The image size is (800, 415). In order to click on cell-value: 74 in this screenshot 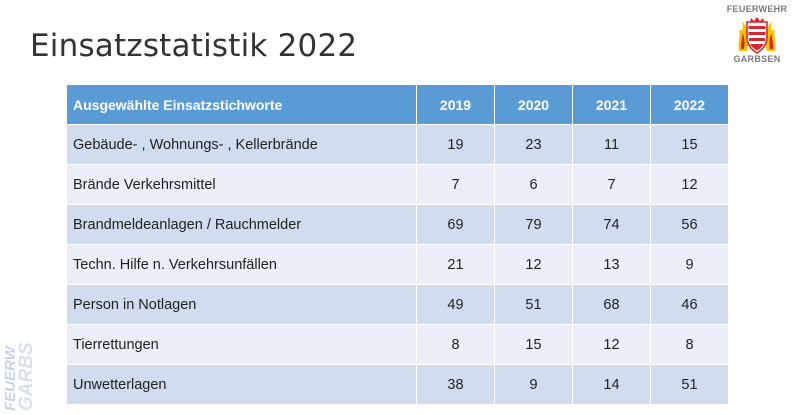, I will do `click(611, 224)`.